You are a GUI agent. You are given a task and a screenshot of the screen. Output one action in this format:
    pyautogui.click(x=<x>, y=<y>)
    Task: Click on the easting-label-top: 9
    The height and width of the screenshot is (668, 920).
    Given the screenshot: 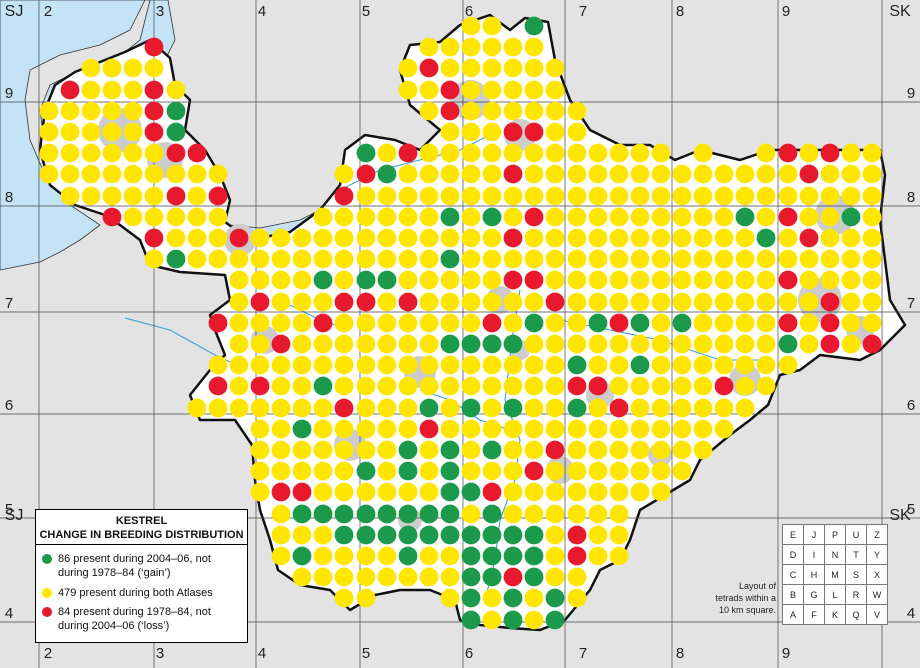 What is the action you would take?
    pyautogui.click(x=786, y=11)
    